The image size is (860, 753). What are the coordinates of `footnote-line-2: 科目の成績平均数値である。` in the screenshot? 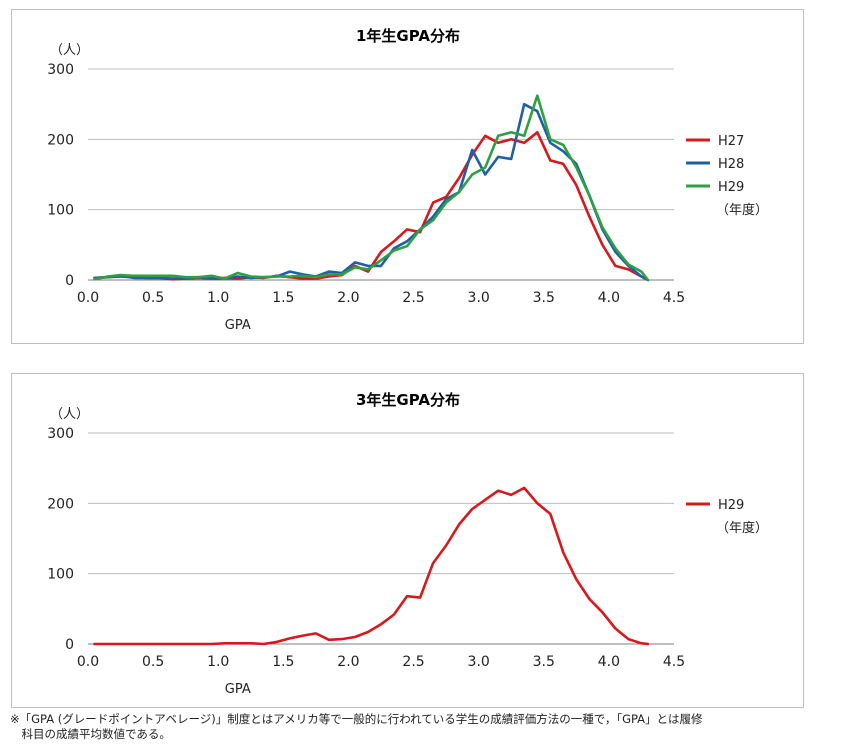 It's located at (90, 734).